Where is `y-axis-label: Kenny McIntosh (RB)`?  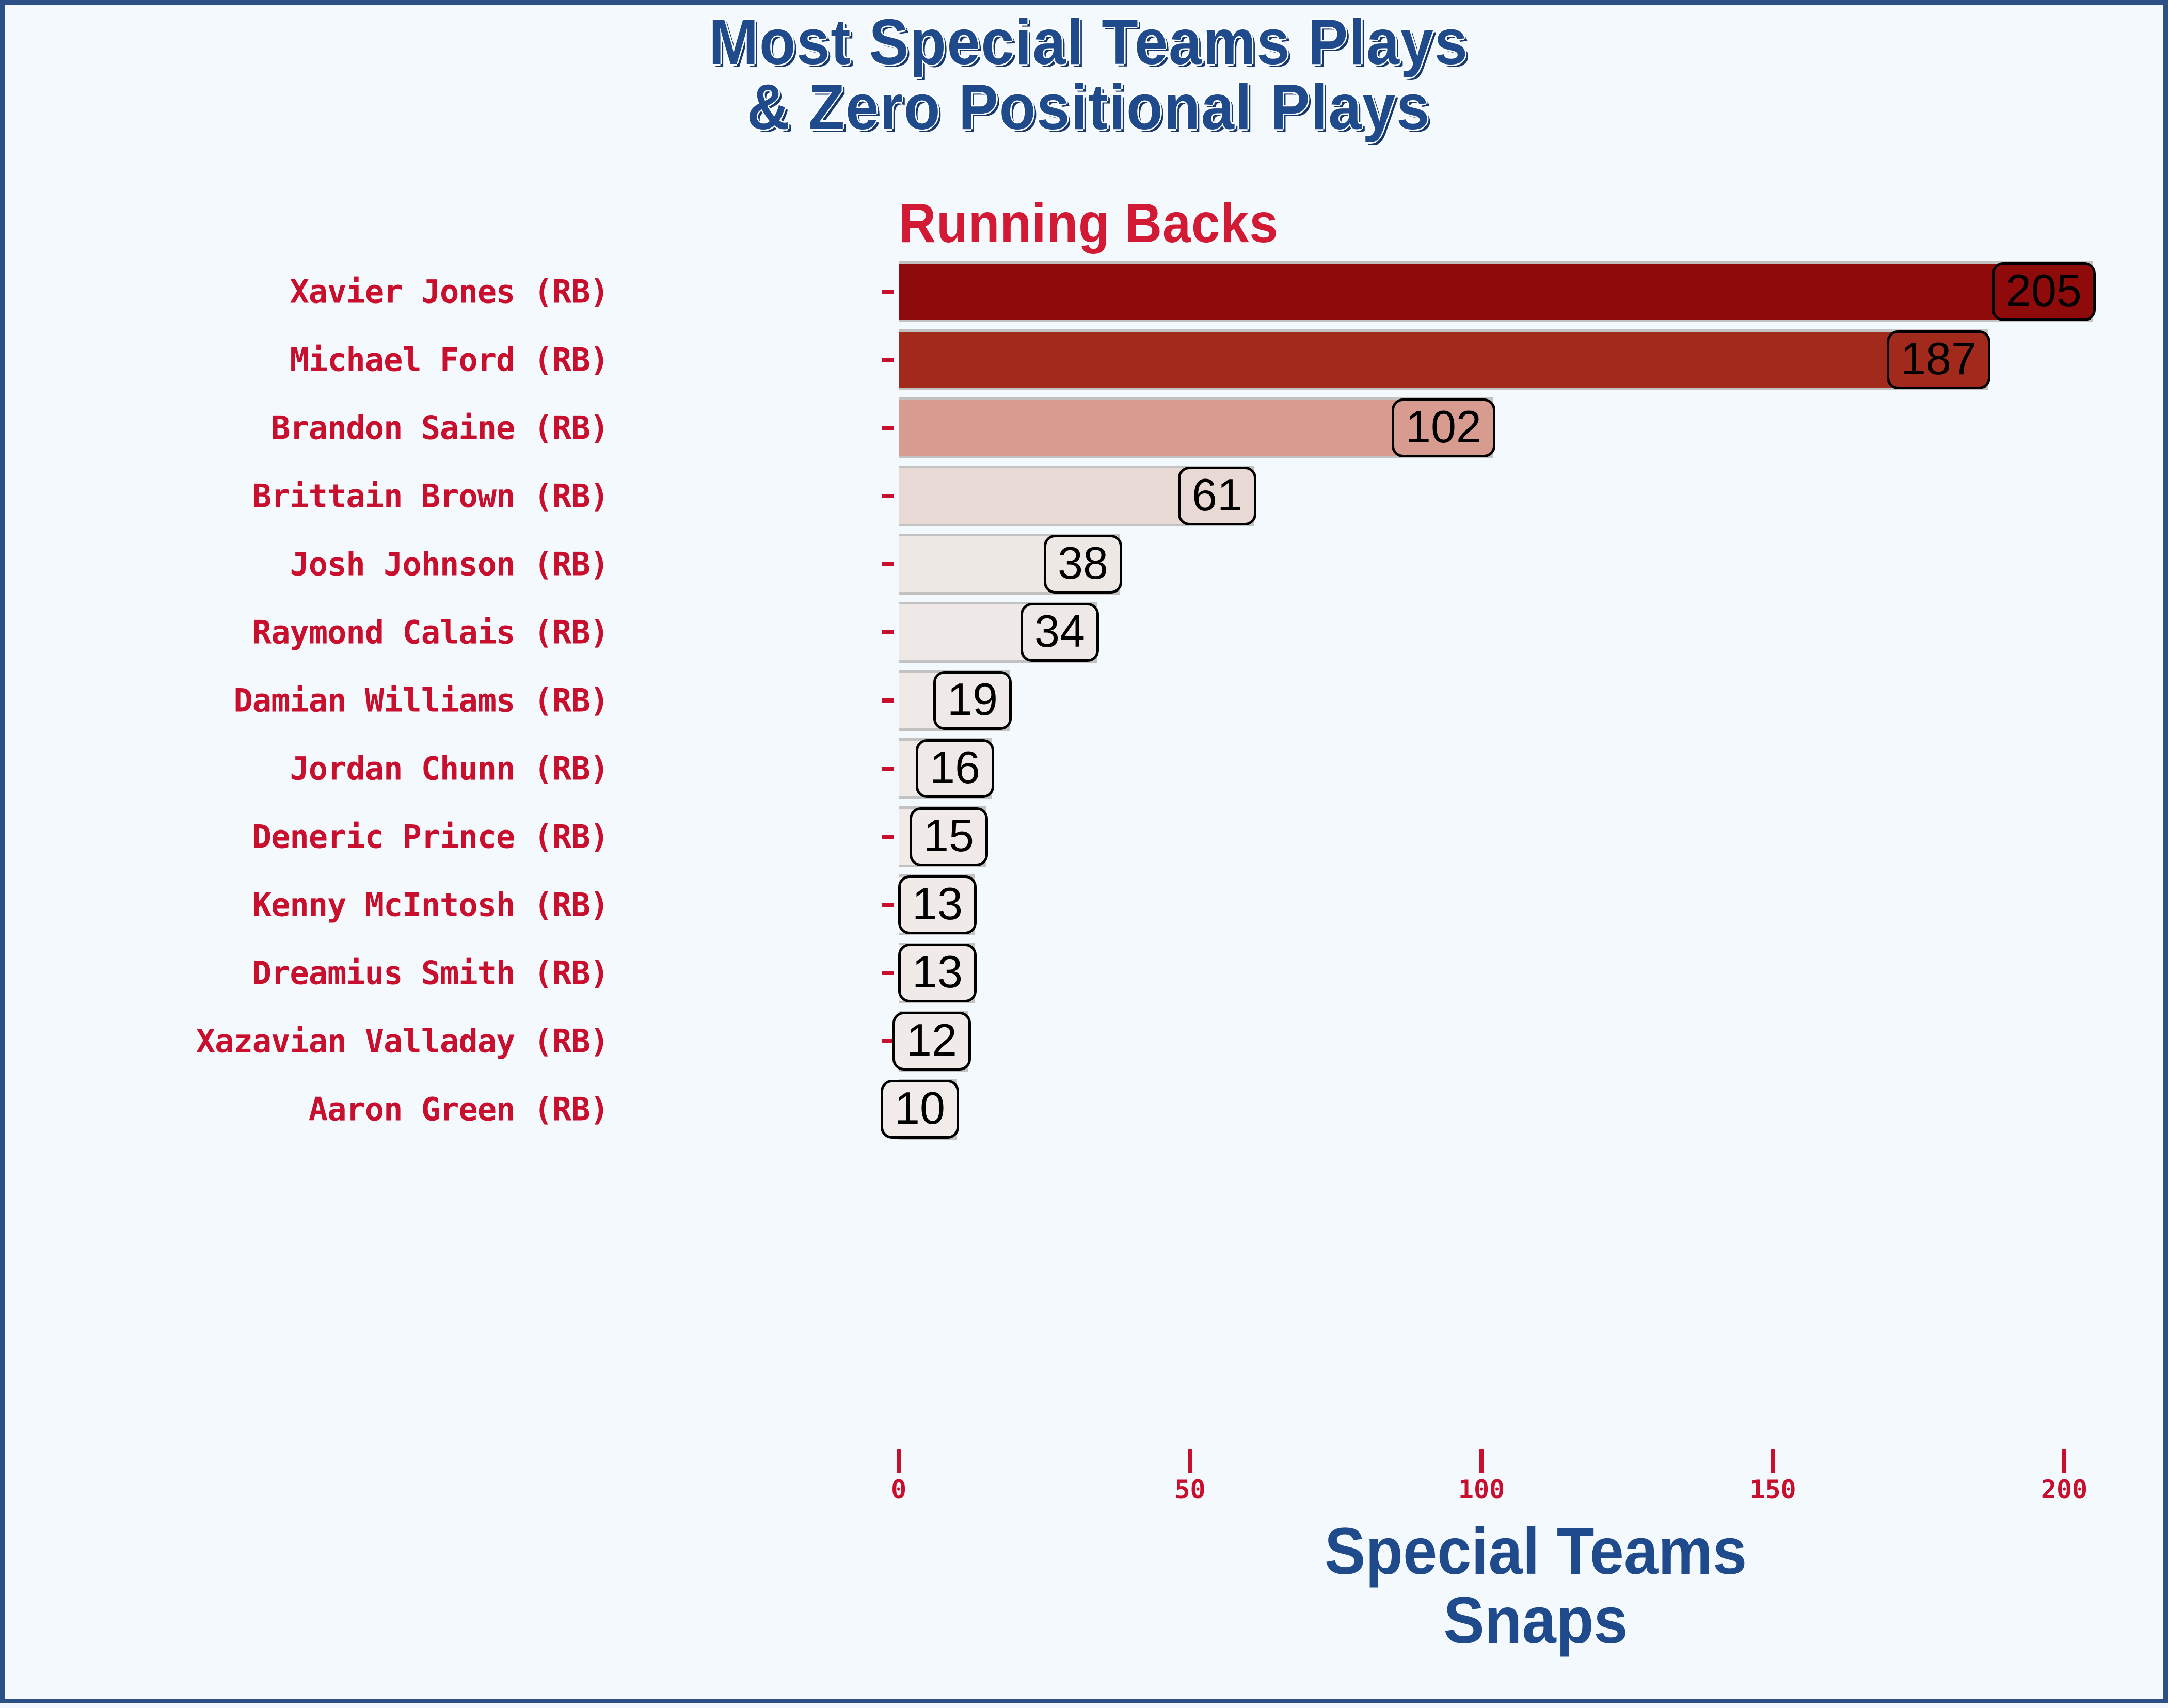 y-axis-label: Kenny McIntosh (RB) is located at coordinates (430, 905).